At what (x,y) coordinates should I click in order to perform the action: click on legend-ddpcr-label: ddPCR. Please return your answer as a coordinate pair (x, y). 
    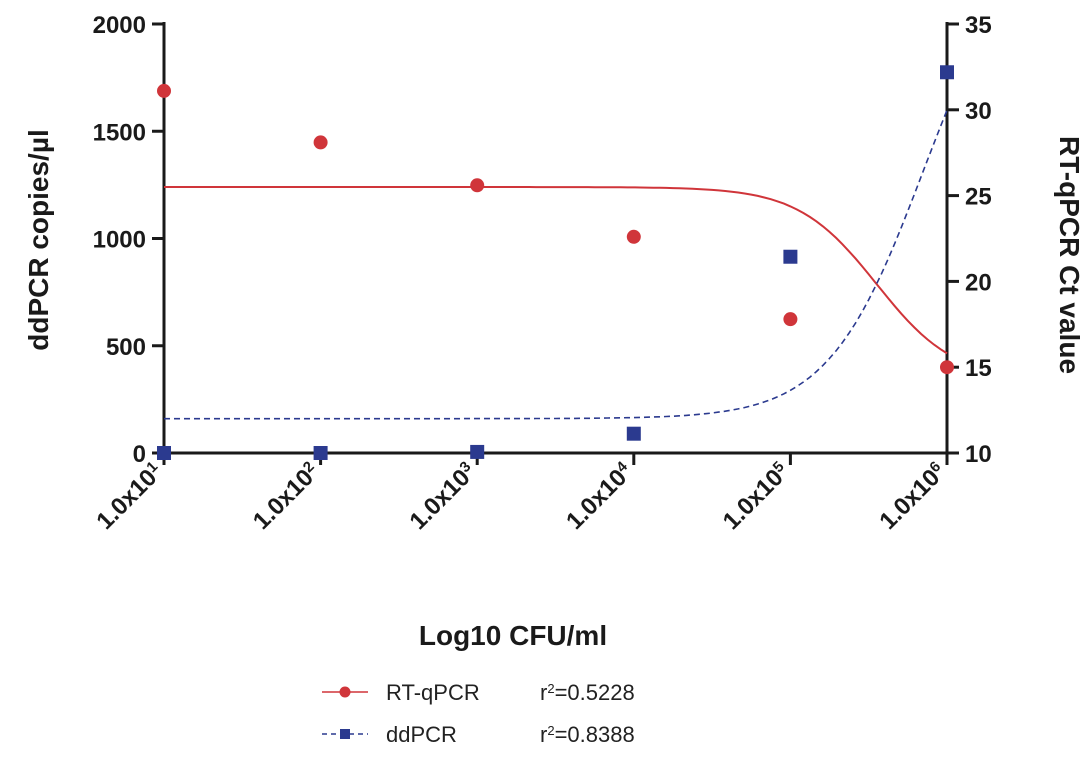
    Looking at the image, I should click on (421, 734).